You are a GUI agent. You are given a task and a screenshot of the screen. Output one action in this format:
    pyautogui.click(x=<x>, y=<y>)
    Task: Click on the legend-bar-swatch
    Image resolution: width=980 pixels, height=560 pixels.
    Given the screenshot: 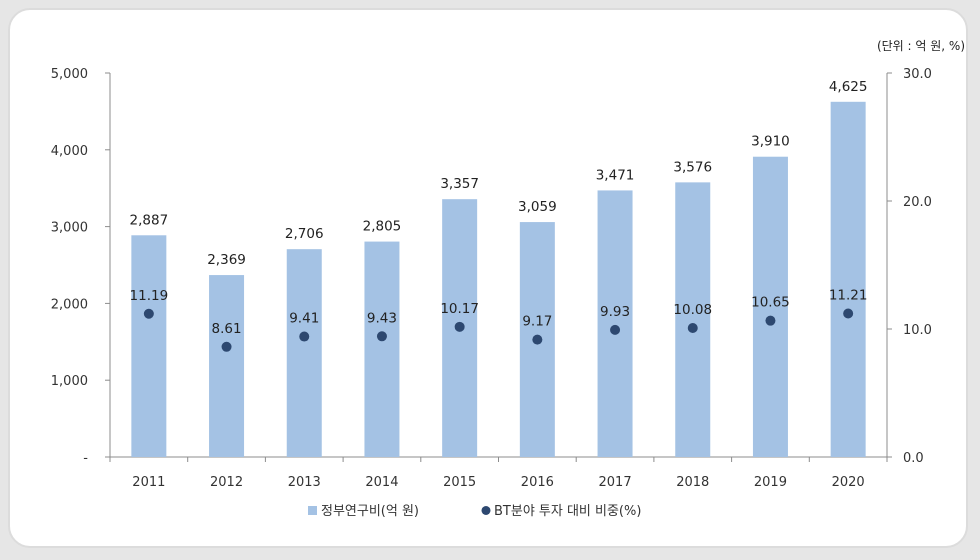 What is the action you would take?
    pyautogui.click(x=312, y=510)
    